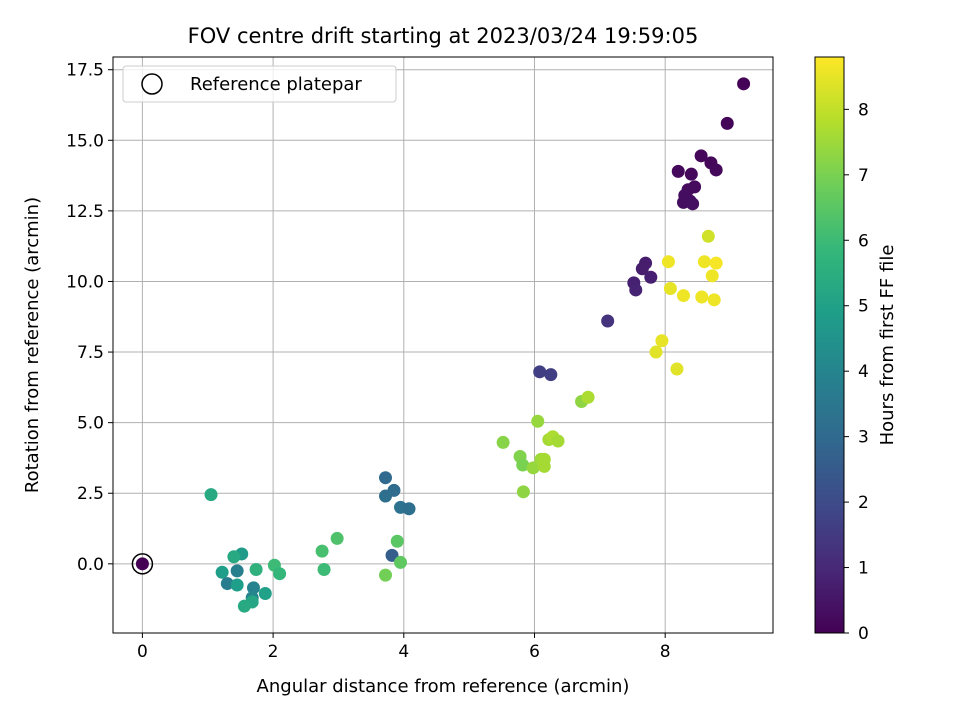 This screenshot has height=724, width=960. I want to click on colorbar-gradient, so click(829, 345).